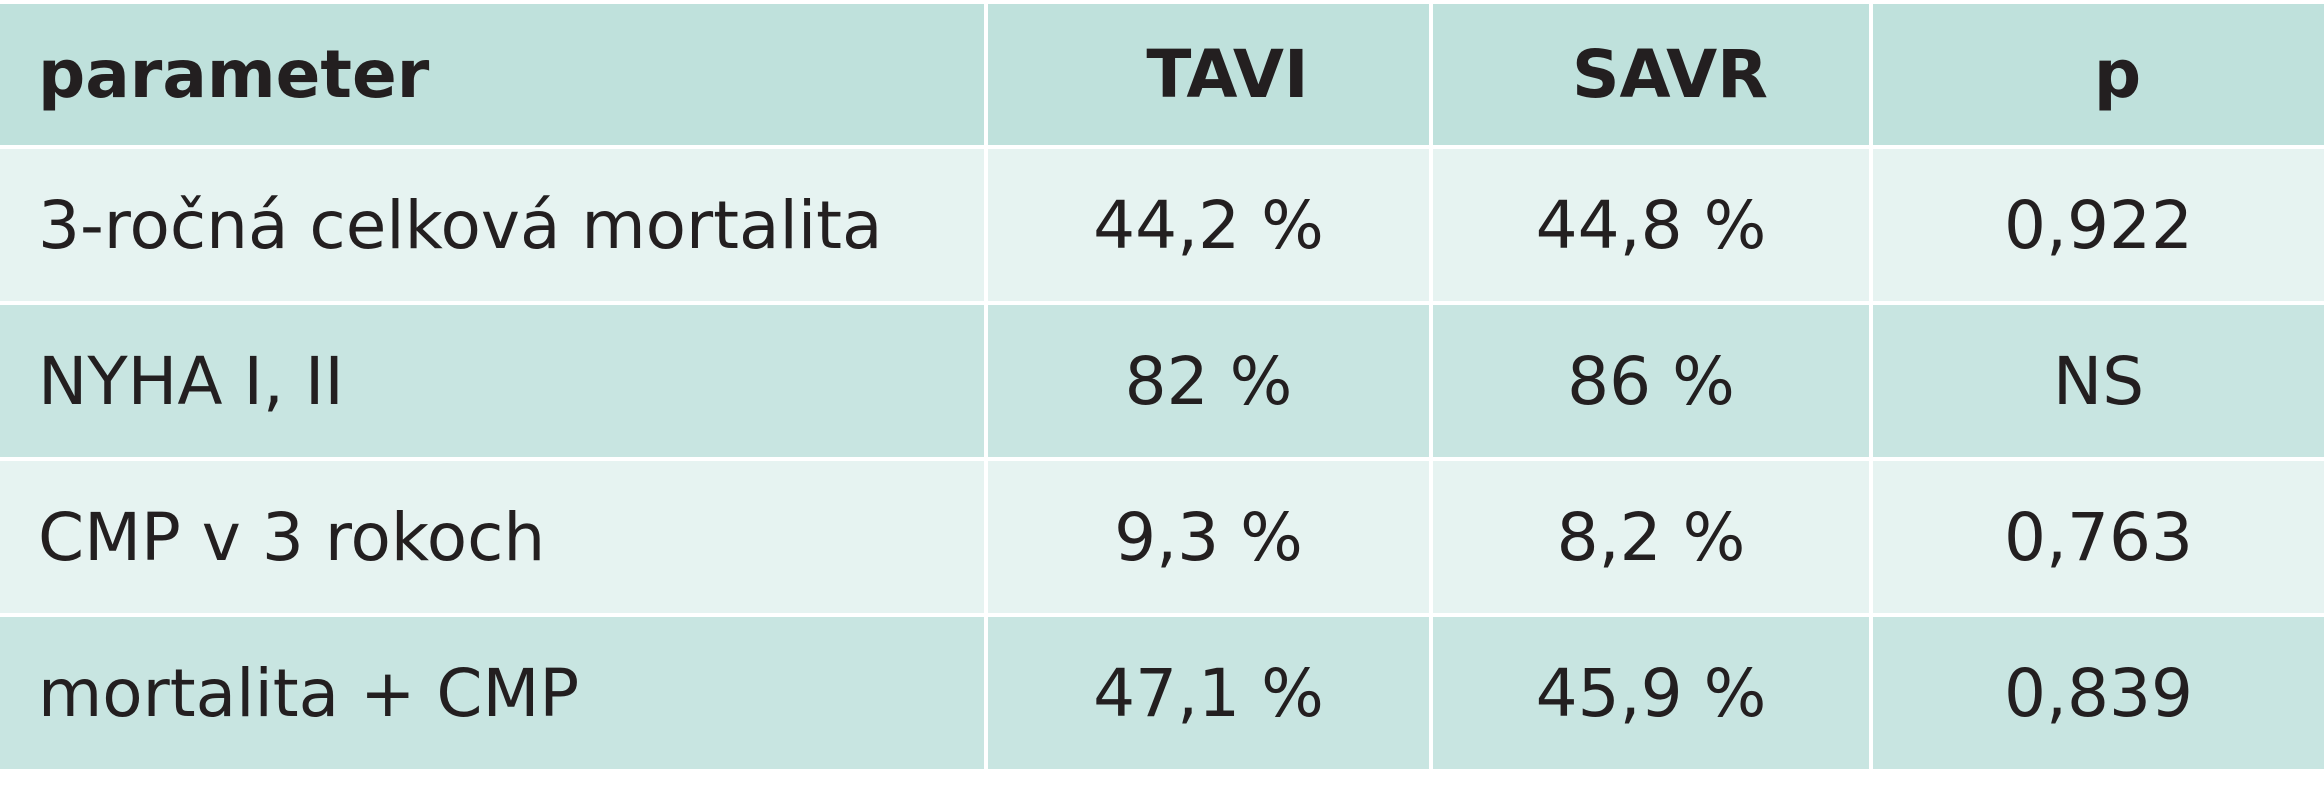 The height and width of the screenshot is (800, 2324). What do you see at coordinates (493, 536) in the screenshot?
I see `table-cell: CMP v 3 rokoch` at bounding box center [493, 536].